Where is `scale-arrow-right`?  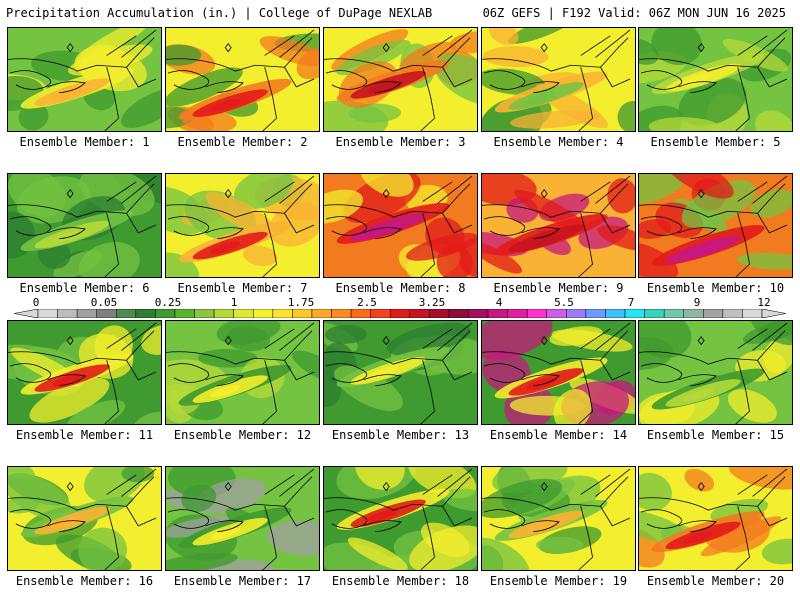
scale-arrow-right is located at coordinates (773, 313).